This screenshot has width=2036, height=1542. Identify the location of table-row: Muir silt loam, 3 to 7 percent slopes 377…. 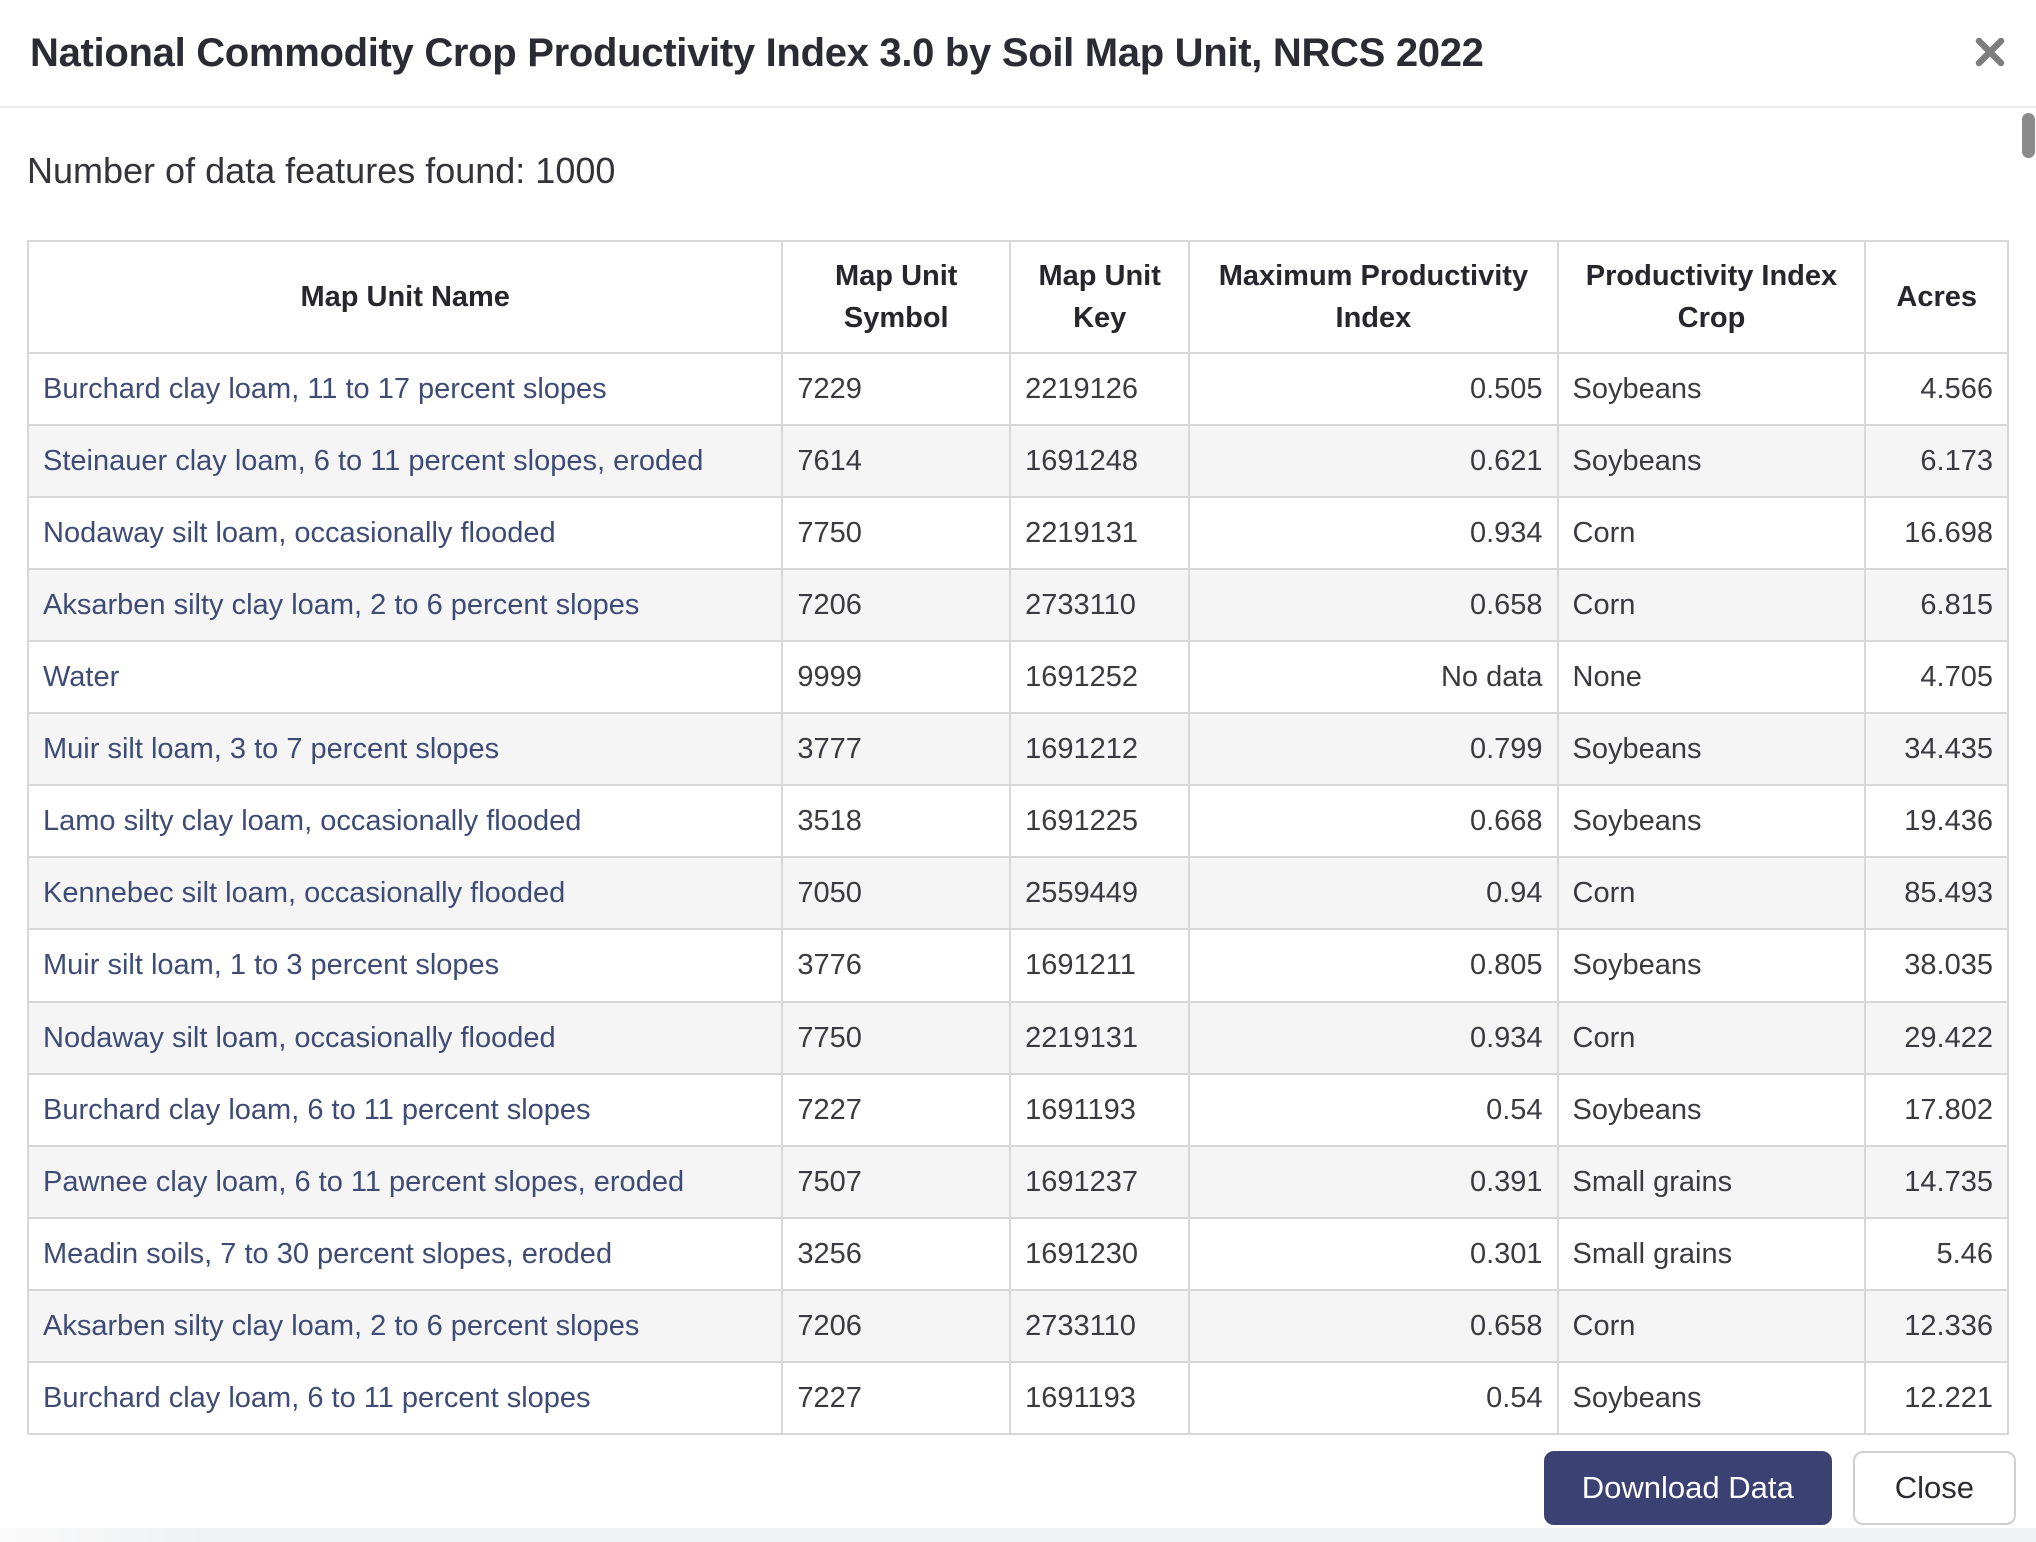
(1018, 749).